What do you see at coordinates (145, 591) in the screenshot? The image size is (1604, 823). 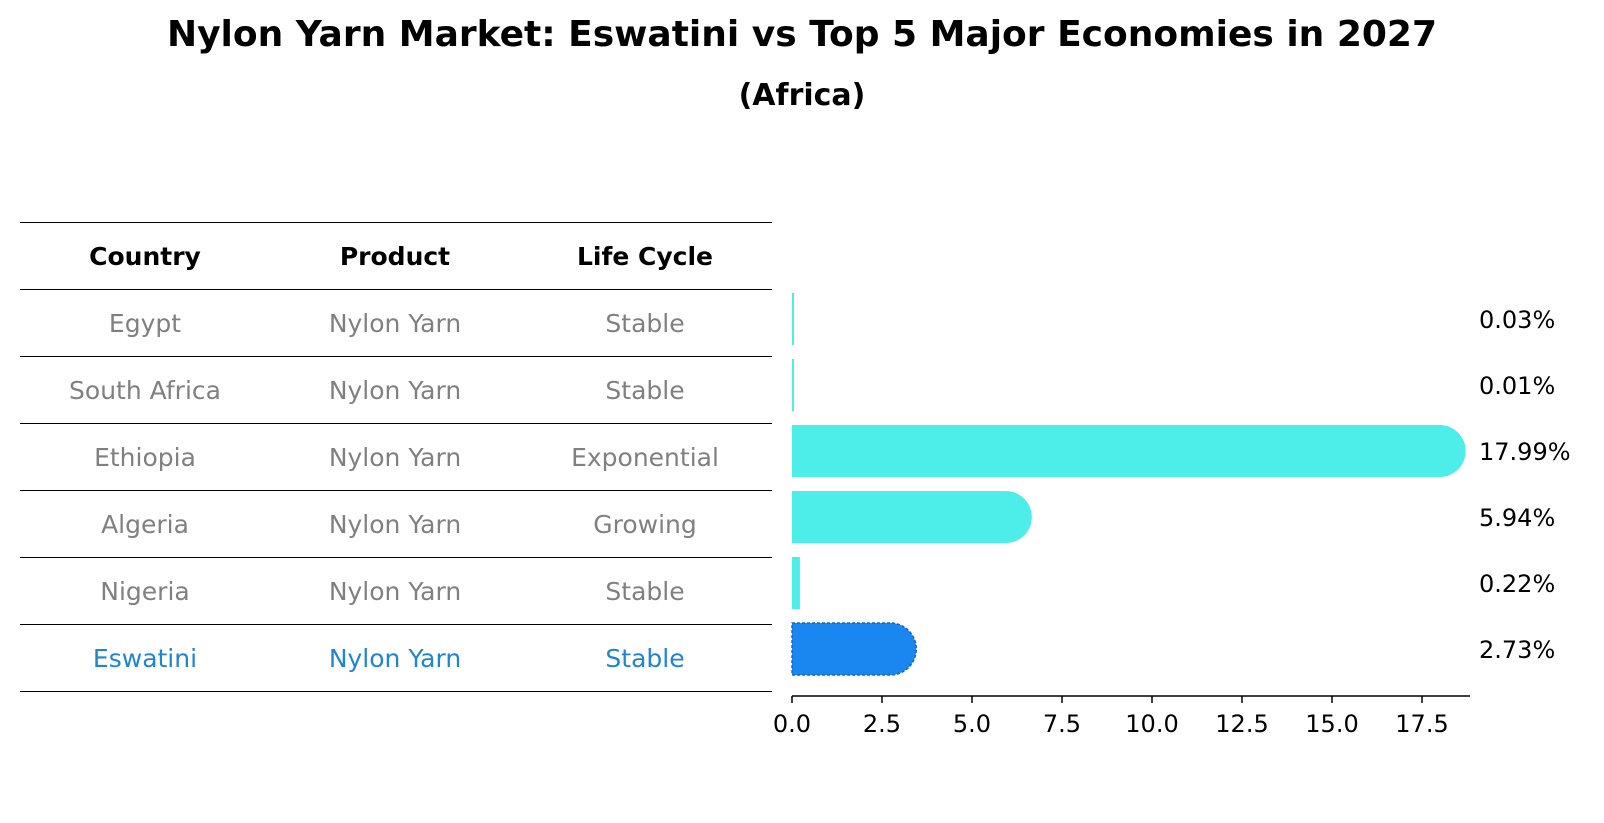 I see `country-cell: Nigeria` at bounding box center [145, 591].